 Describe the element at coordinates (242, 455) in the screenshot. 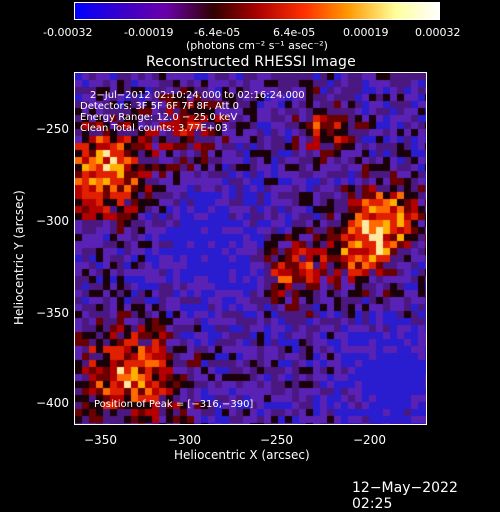

I see `x-axis-label: Heliocentric X (arcsec)` at that location.